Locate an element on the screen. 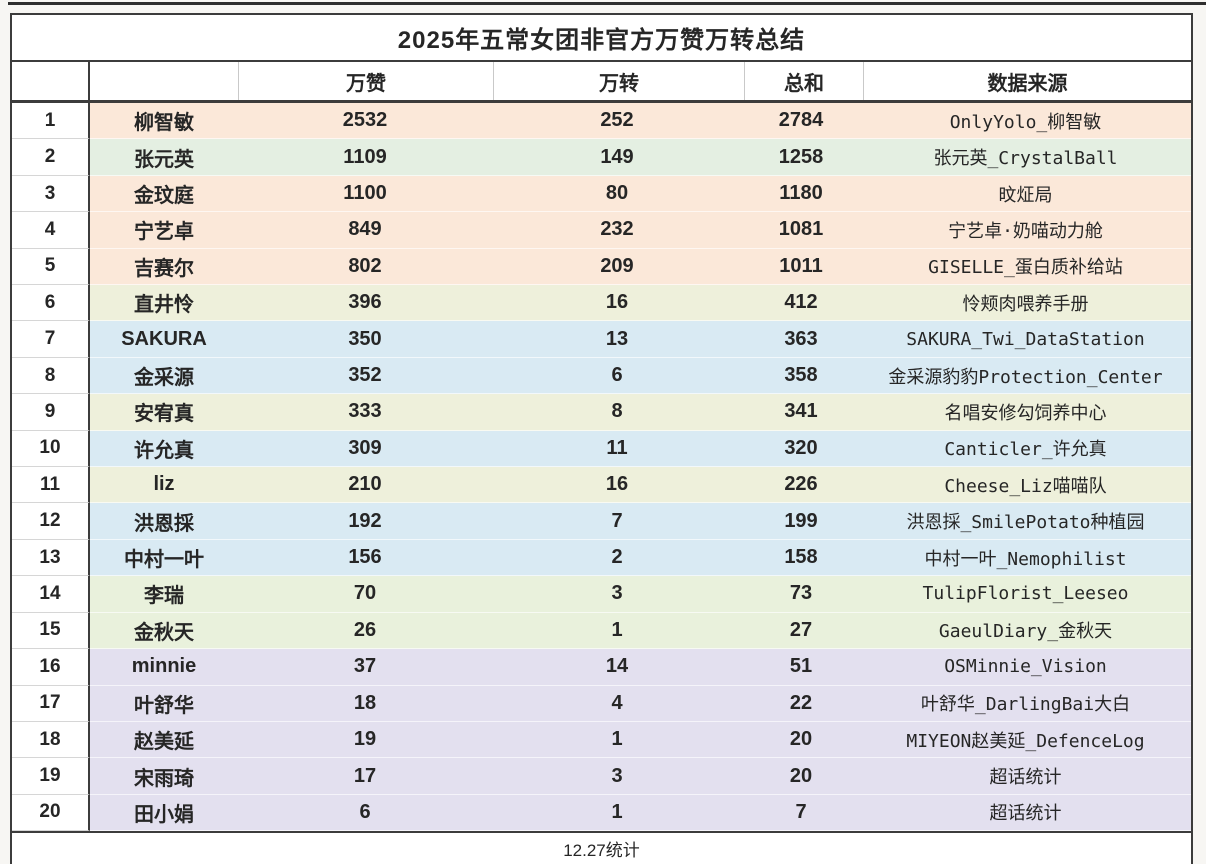  likes-cell: 18 is located at coordinates (365, 702).